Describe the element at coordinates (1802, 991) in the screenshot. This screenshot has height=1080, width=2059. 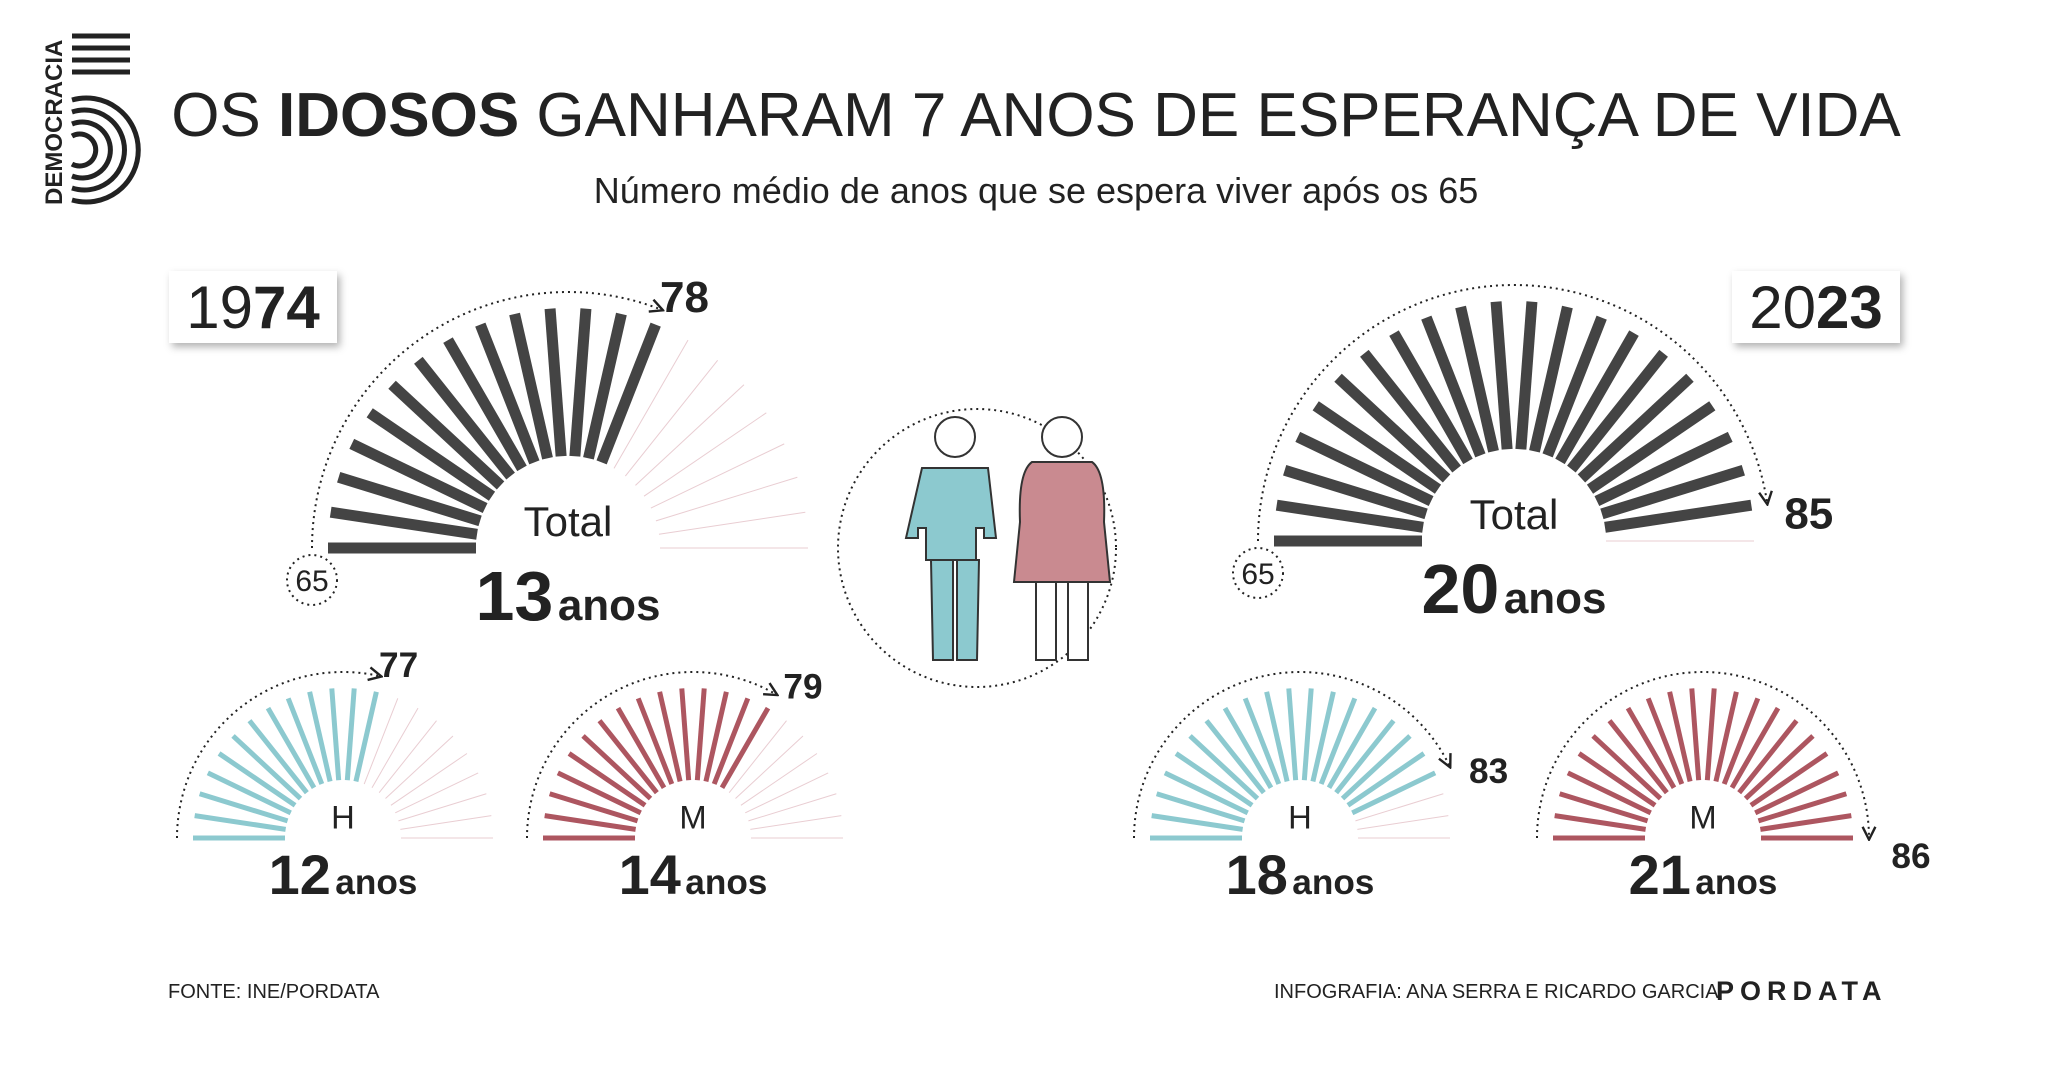
I see `brand: PORDATA` at that location.